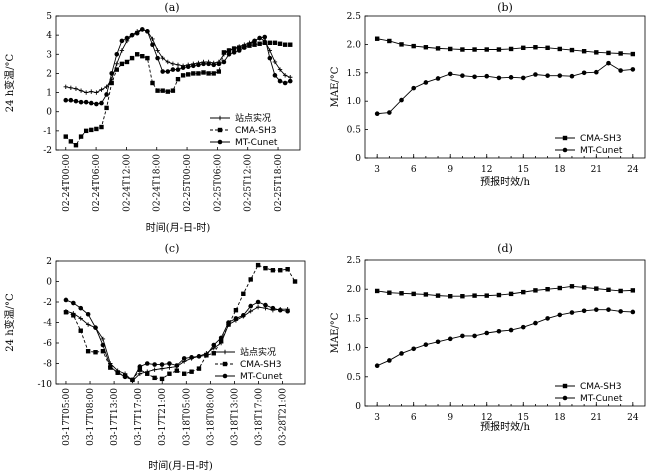  What do you see at coordinates (235, 417) in the screenshot?
I see `x-tick-label: 03-18T13:00` at bounding box center [235, 417].